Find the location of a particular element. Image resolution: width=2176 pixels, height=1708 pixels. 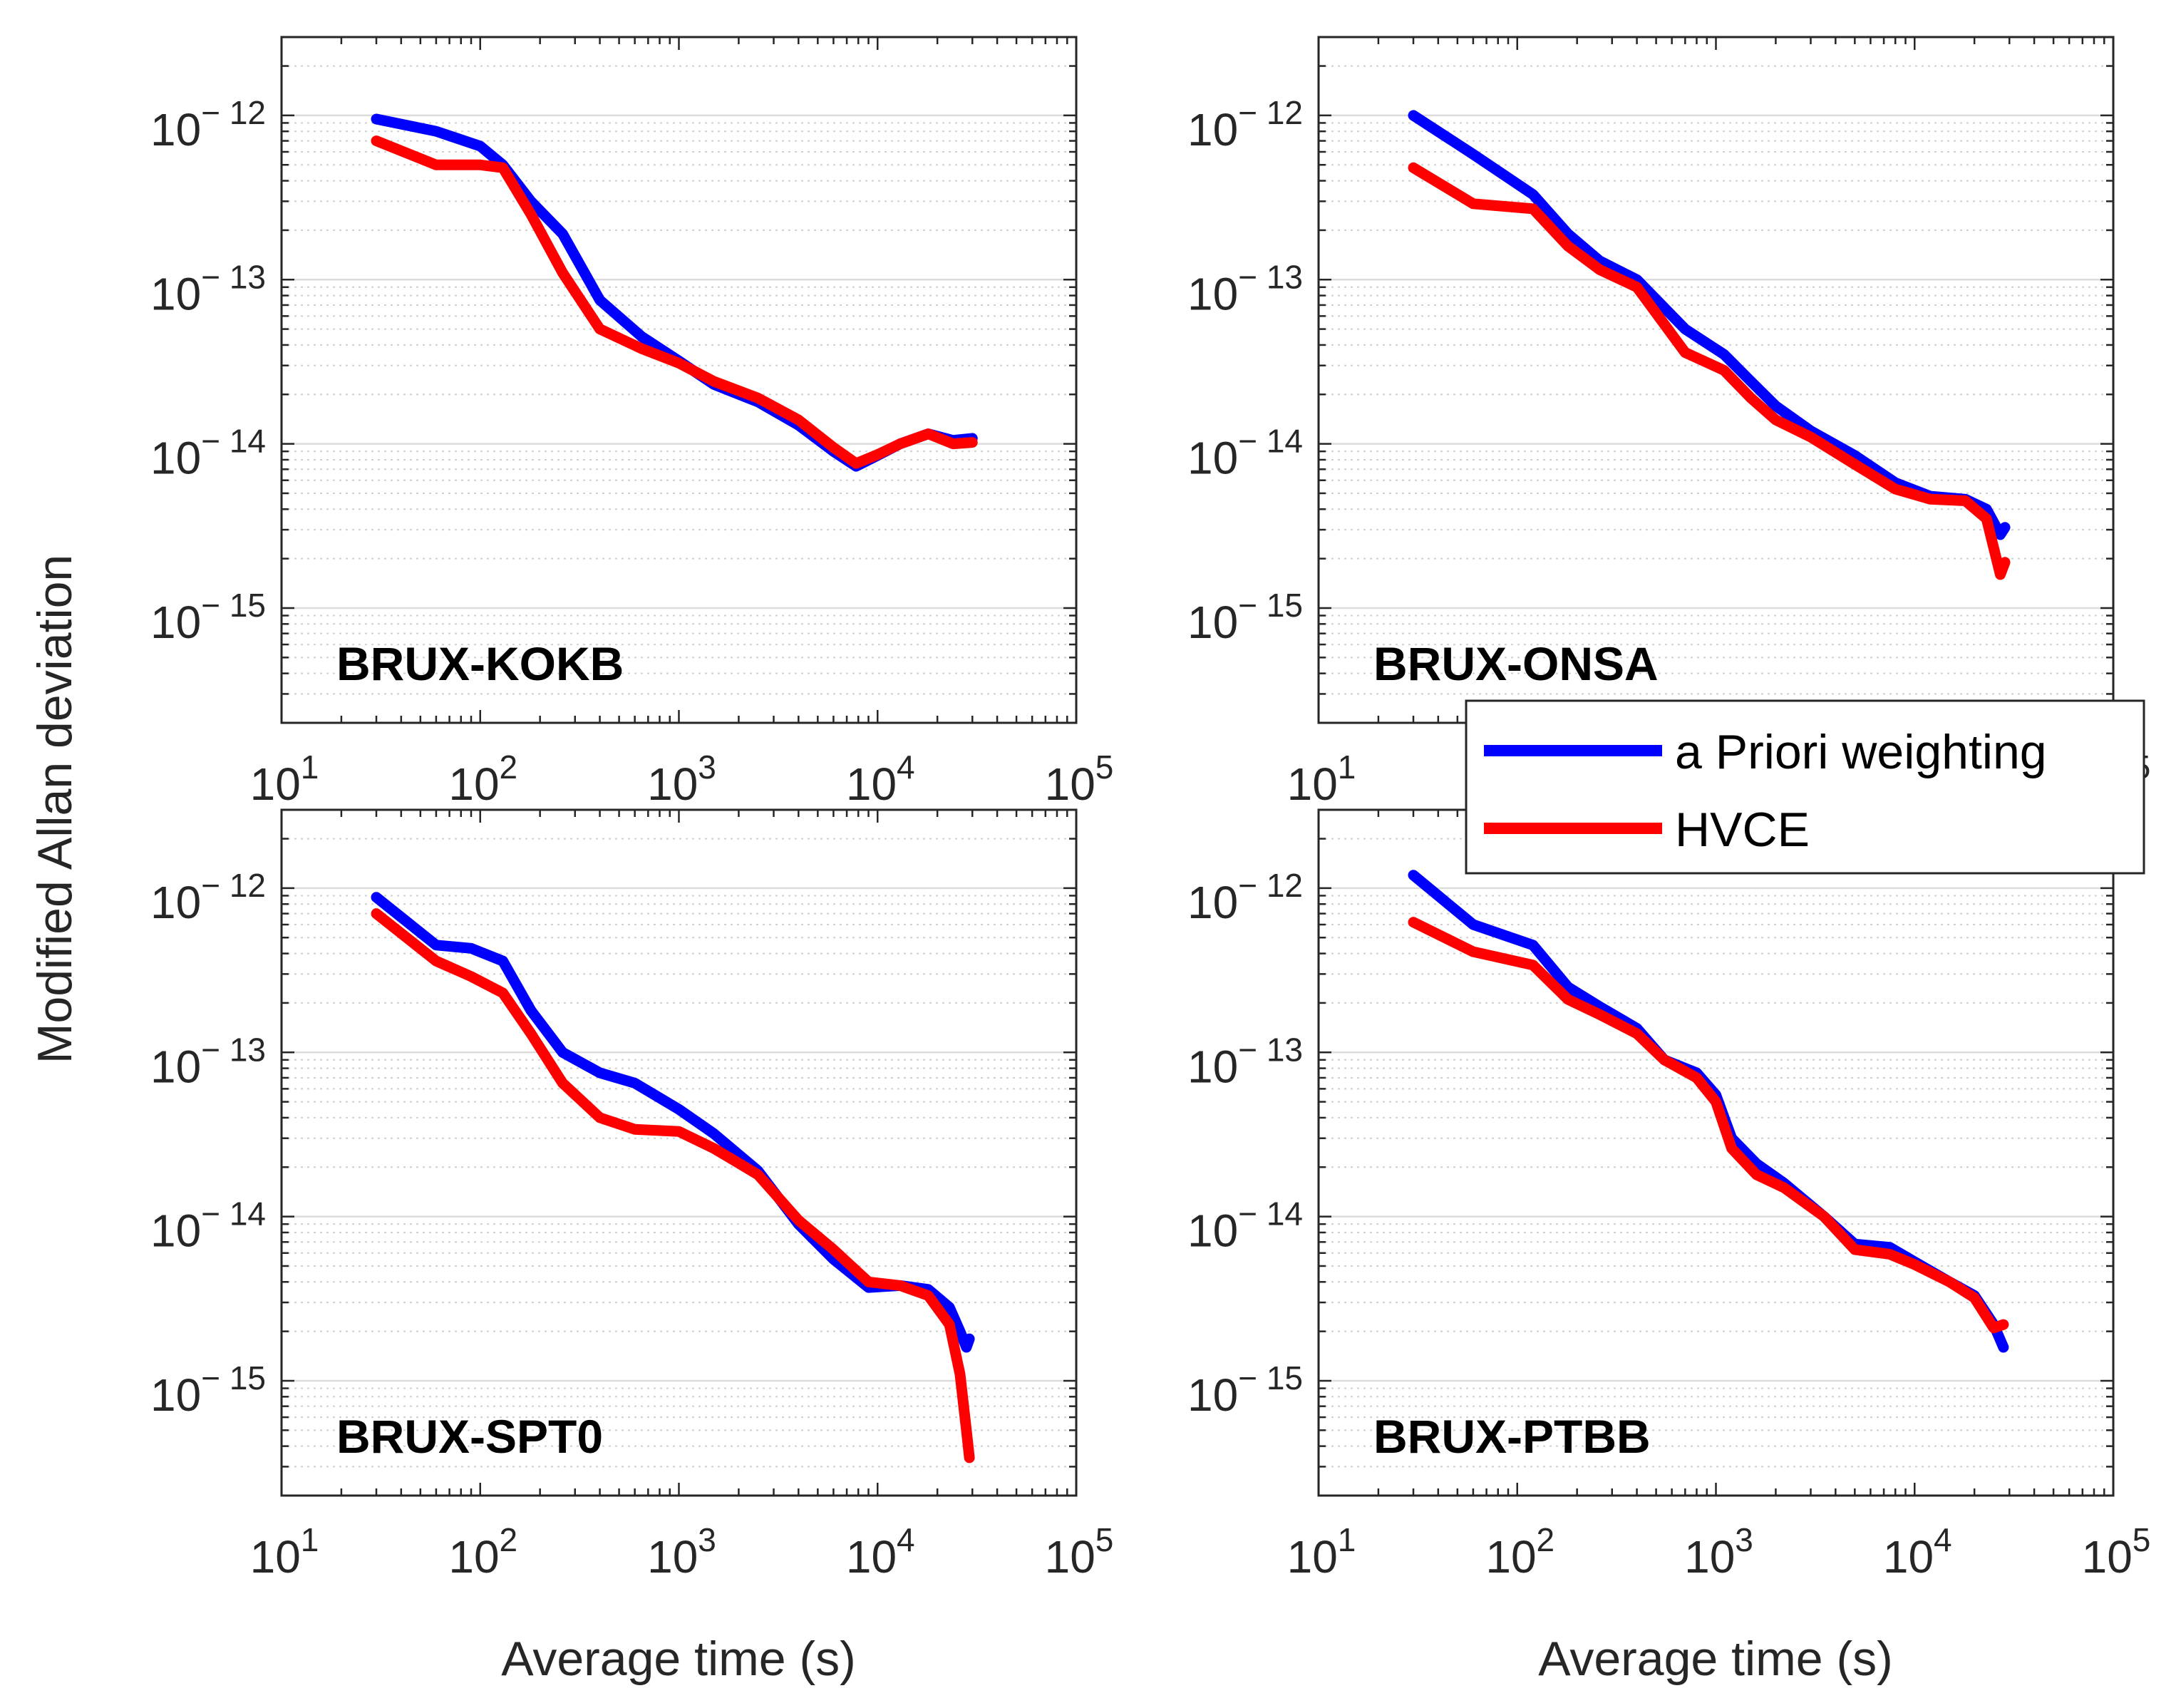

x-axis-label-left: Average time (s) is located at coordinates (678, 1659).